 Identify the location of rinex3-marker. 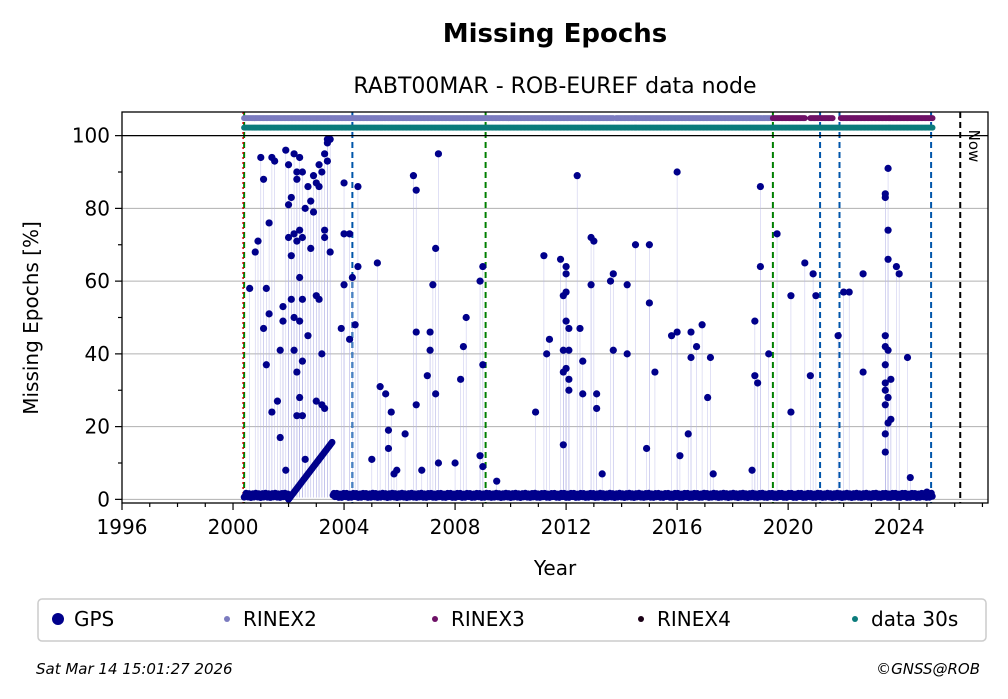
(832, 118).